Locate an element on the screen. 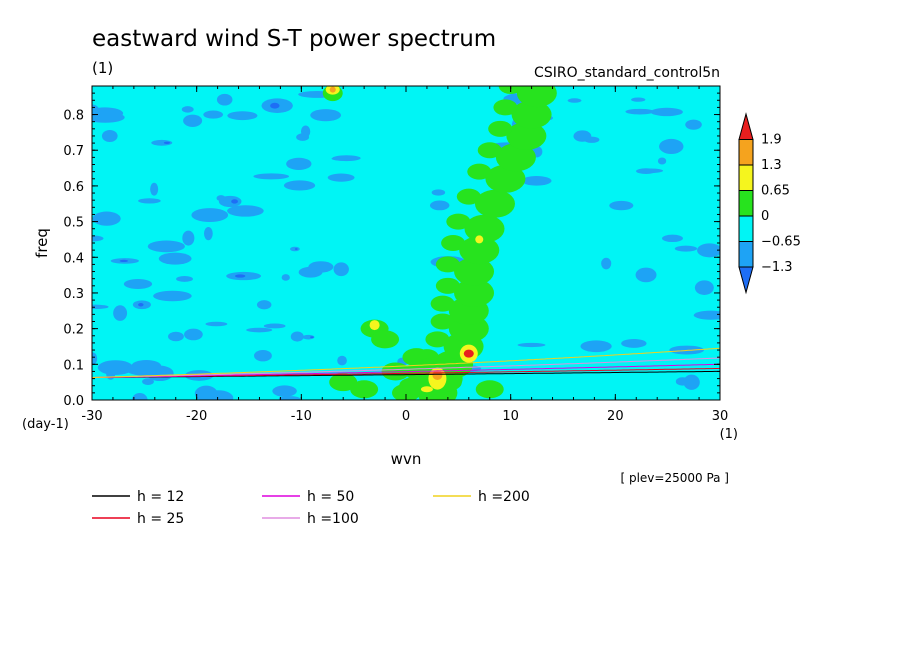 Image resolution: width=904 pixels, height=654 pixels. y-axis-label: freq is located at coordinates (42, 243).